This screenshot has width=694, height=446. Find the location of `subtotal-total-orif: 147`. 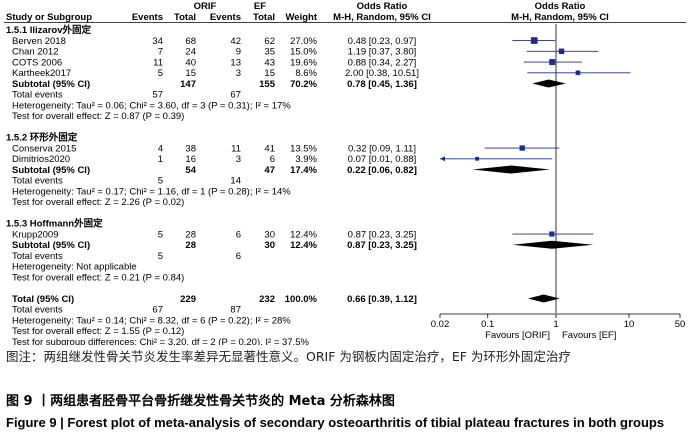

subtotal-total-orif: 147 is located at coordinates (188, 84).